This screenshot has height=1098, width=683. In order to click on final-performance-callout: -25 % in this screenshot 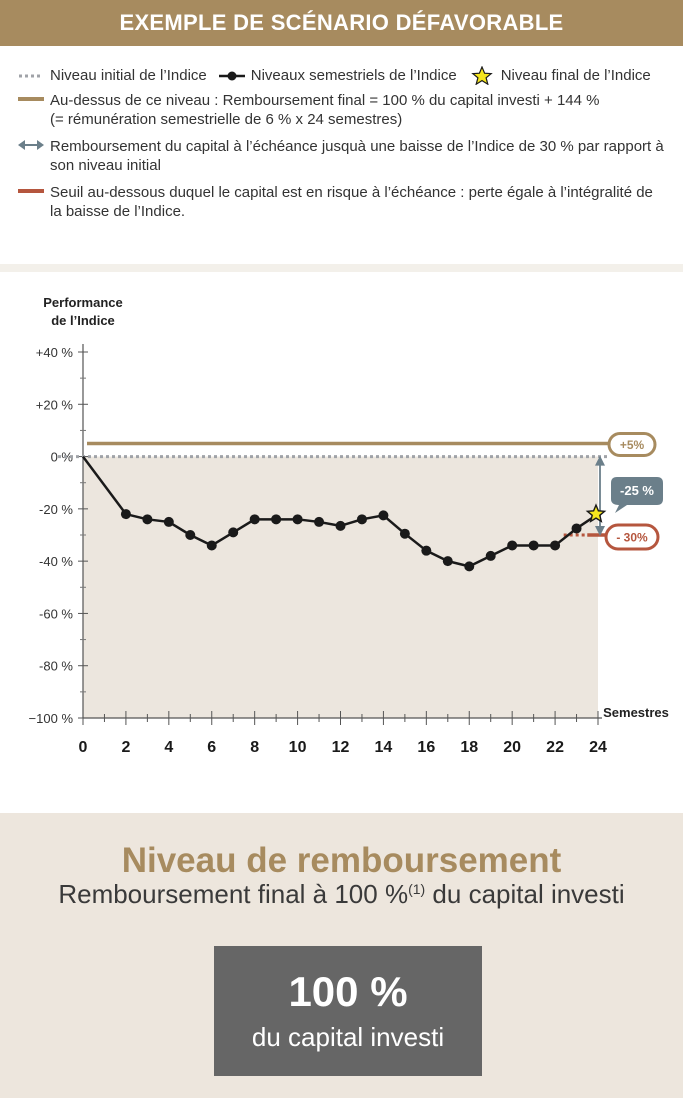, I will do `click(637, 495)`.